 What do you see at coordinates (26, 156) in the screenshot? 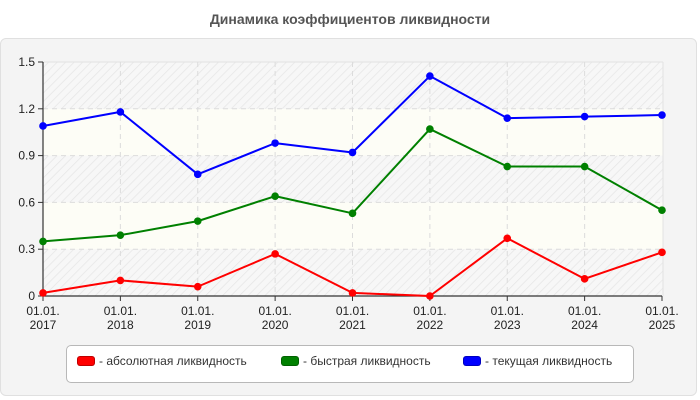
I see `y-tick-label: 0.9` at bounding box center [26, 156].